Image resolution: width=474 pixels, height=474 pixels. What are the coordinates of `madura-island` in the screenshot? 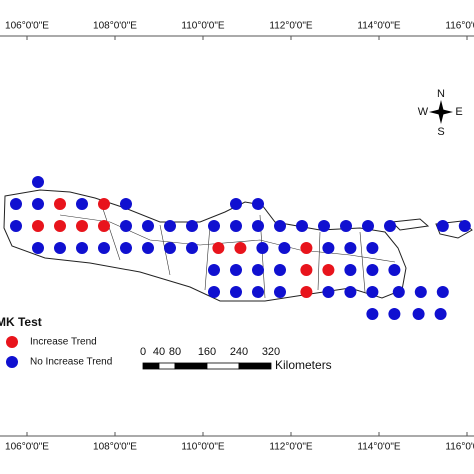 It's located at (410, 224).